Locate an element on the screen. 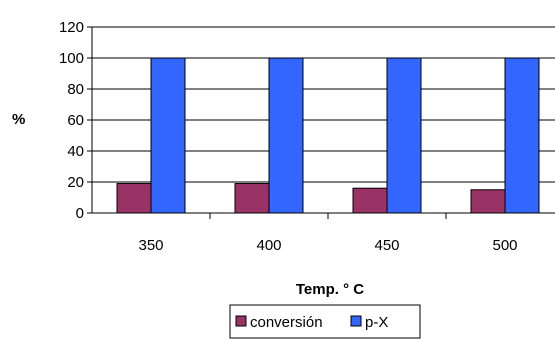  y-tick-label: 0 is located at coordinates (80, 213).